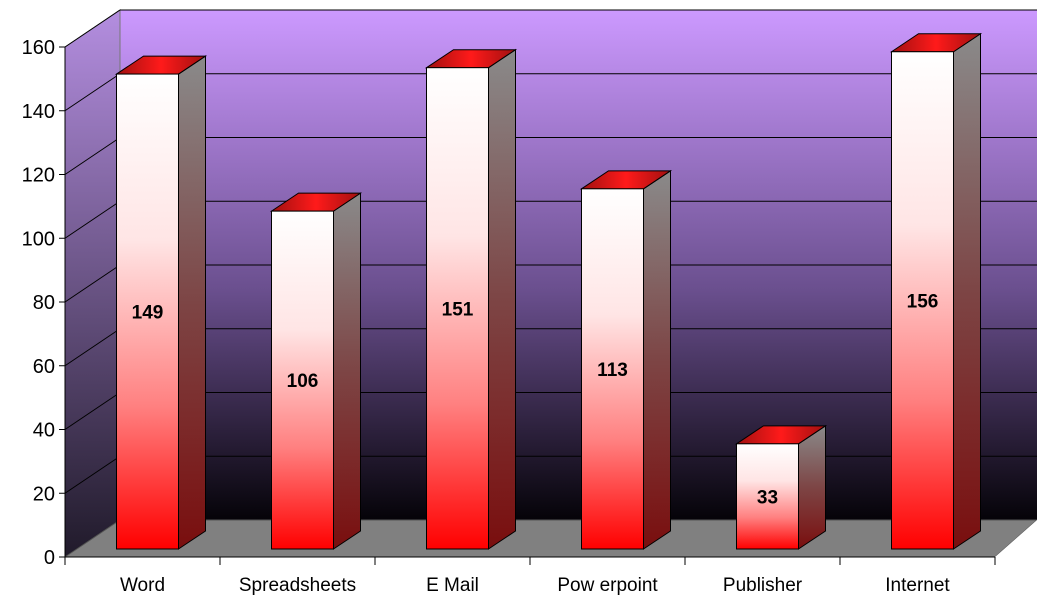 This screenshot has height=605, width=1037. I want to click on y-tick-label: 140, so click(38, 112).